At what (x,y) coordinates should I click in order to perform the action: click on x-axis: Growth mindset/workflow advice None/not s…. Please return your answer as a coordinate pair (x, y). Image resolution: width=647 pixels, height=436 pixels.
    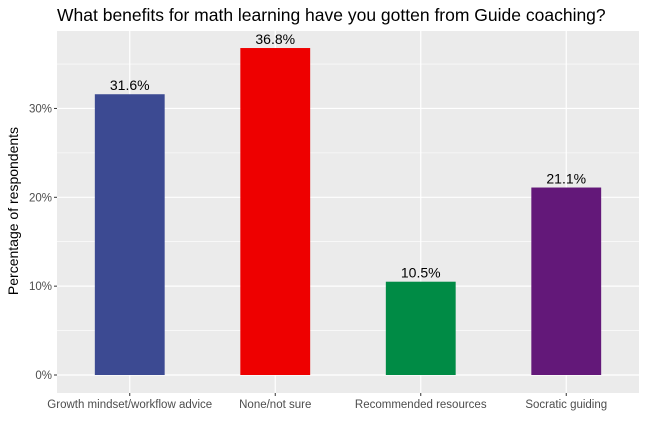
    Looking at the image, I should click on (327, 402).